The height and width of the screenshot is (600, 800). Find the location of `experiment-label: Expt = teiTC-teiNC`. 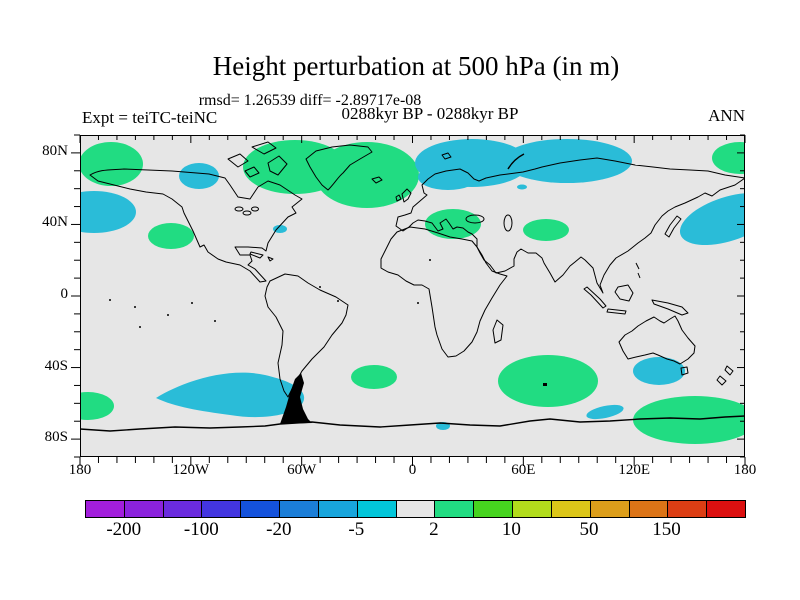

experiment-label: Expt = teiTC-teiNC is located at coordinates (150, 117).